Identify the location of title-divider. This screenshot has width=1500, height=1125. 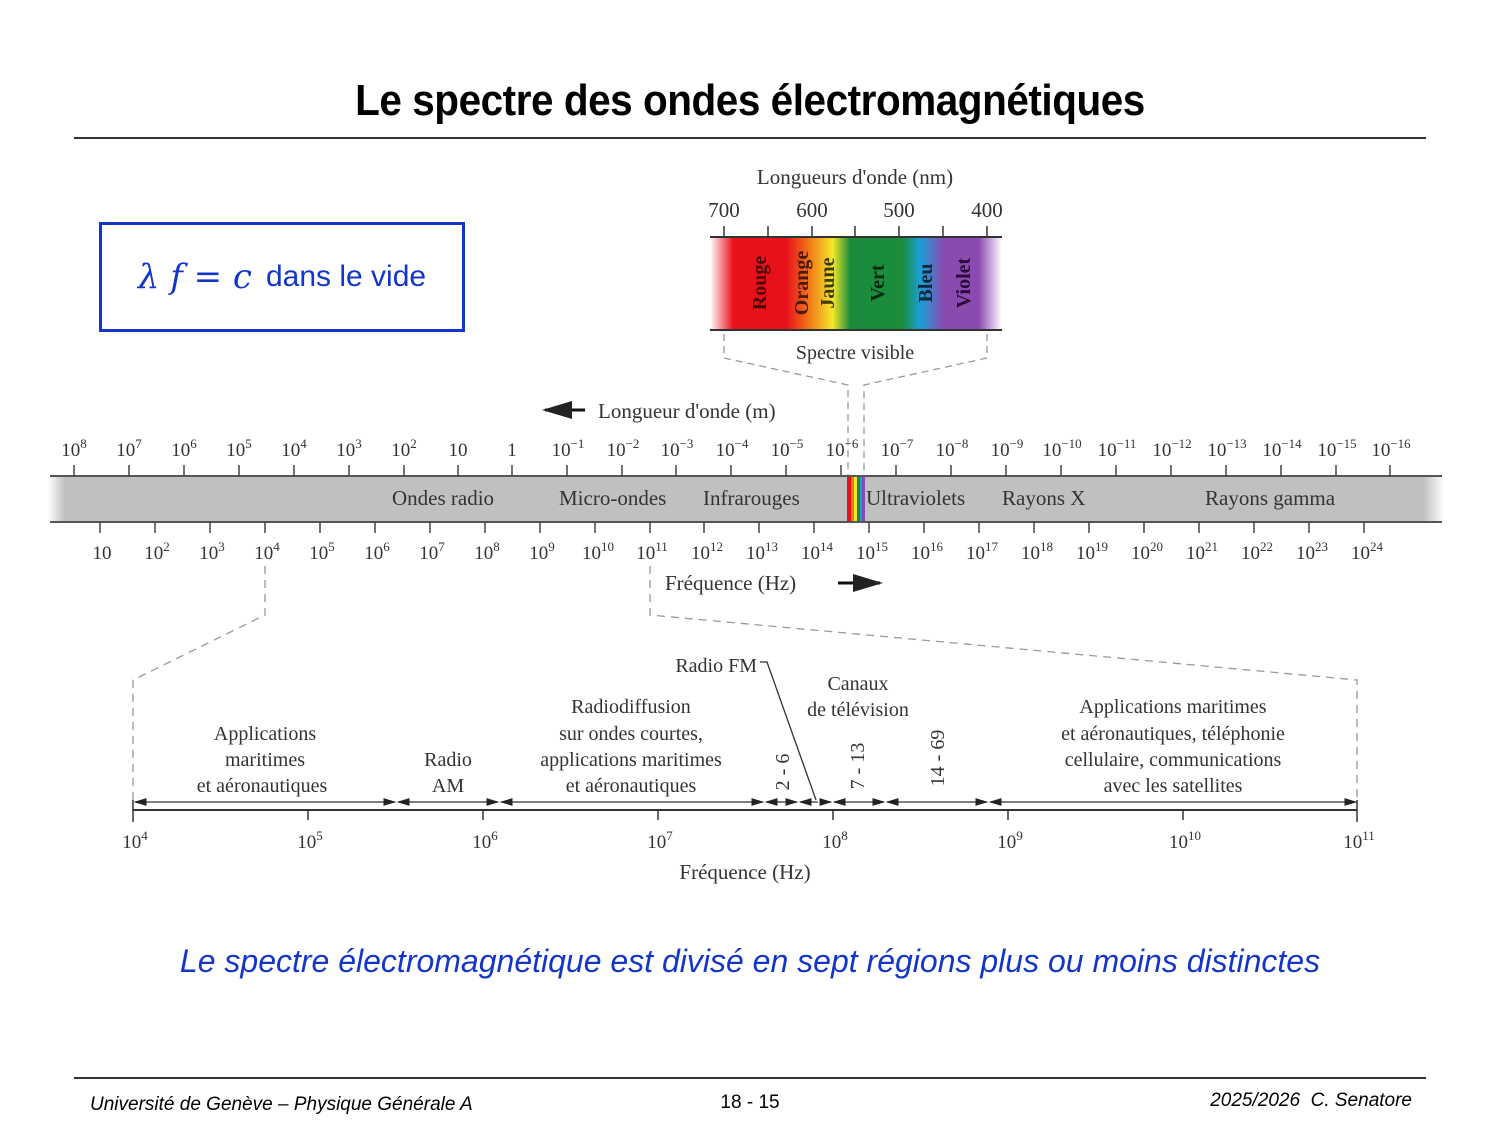
(750, 138).